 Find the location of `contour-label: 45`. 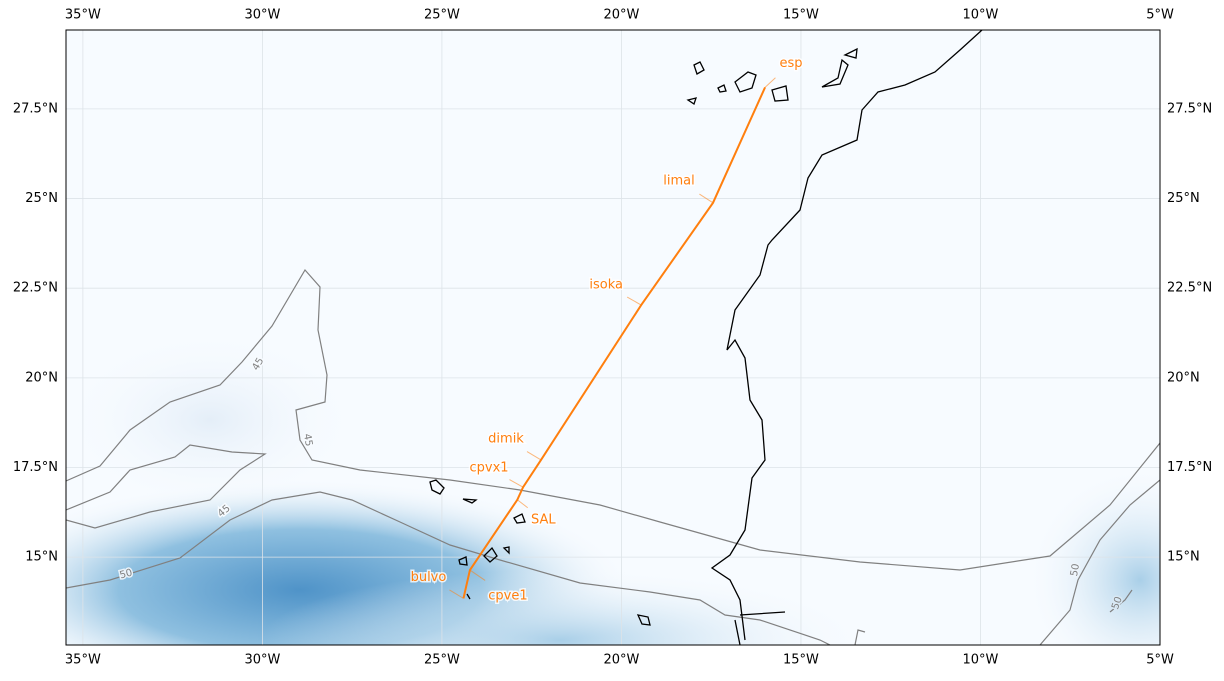

contour-label: 45 is located at coordinates (307, 440).